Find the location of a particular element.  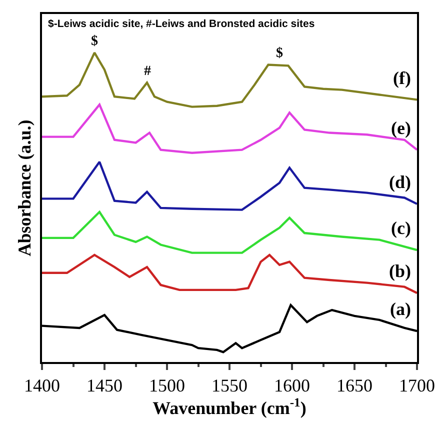

text: $-Leiws acidic site, #-Leiws and Bronsted acidic sites is located at coordinates (181, 24).